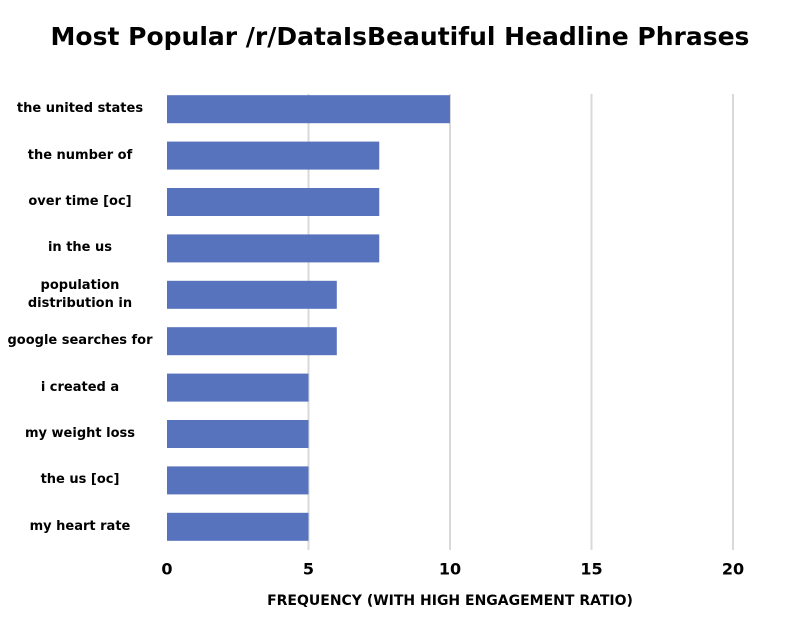  What do you see at coordinates (80, 387) in the screenshot?
I see `y-tick-label: i created a` at bounding box center [80, 387].